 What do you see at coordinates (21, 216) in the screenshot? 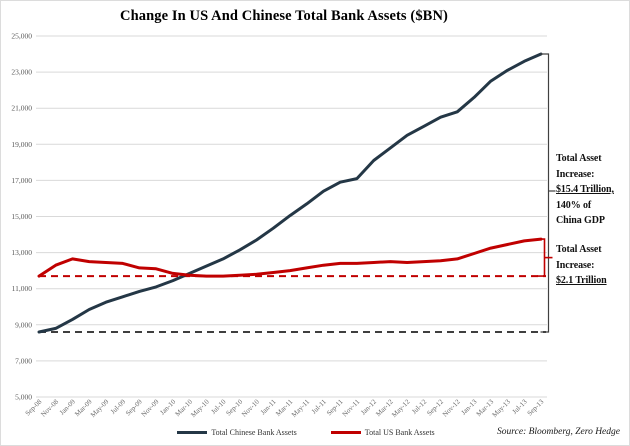
I see `y-tick-label: 15,000` at bounding box center [21, 216].